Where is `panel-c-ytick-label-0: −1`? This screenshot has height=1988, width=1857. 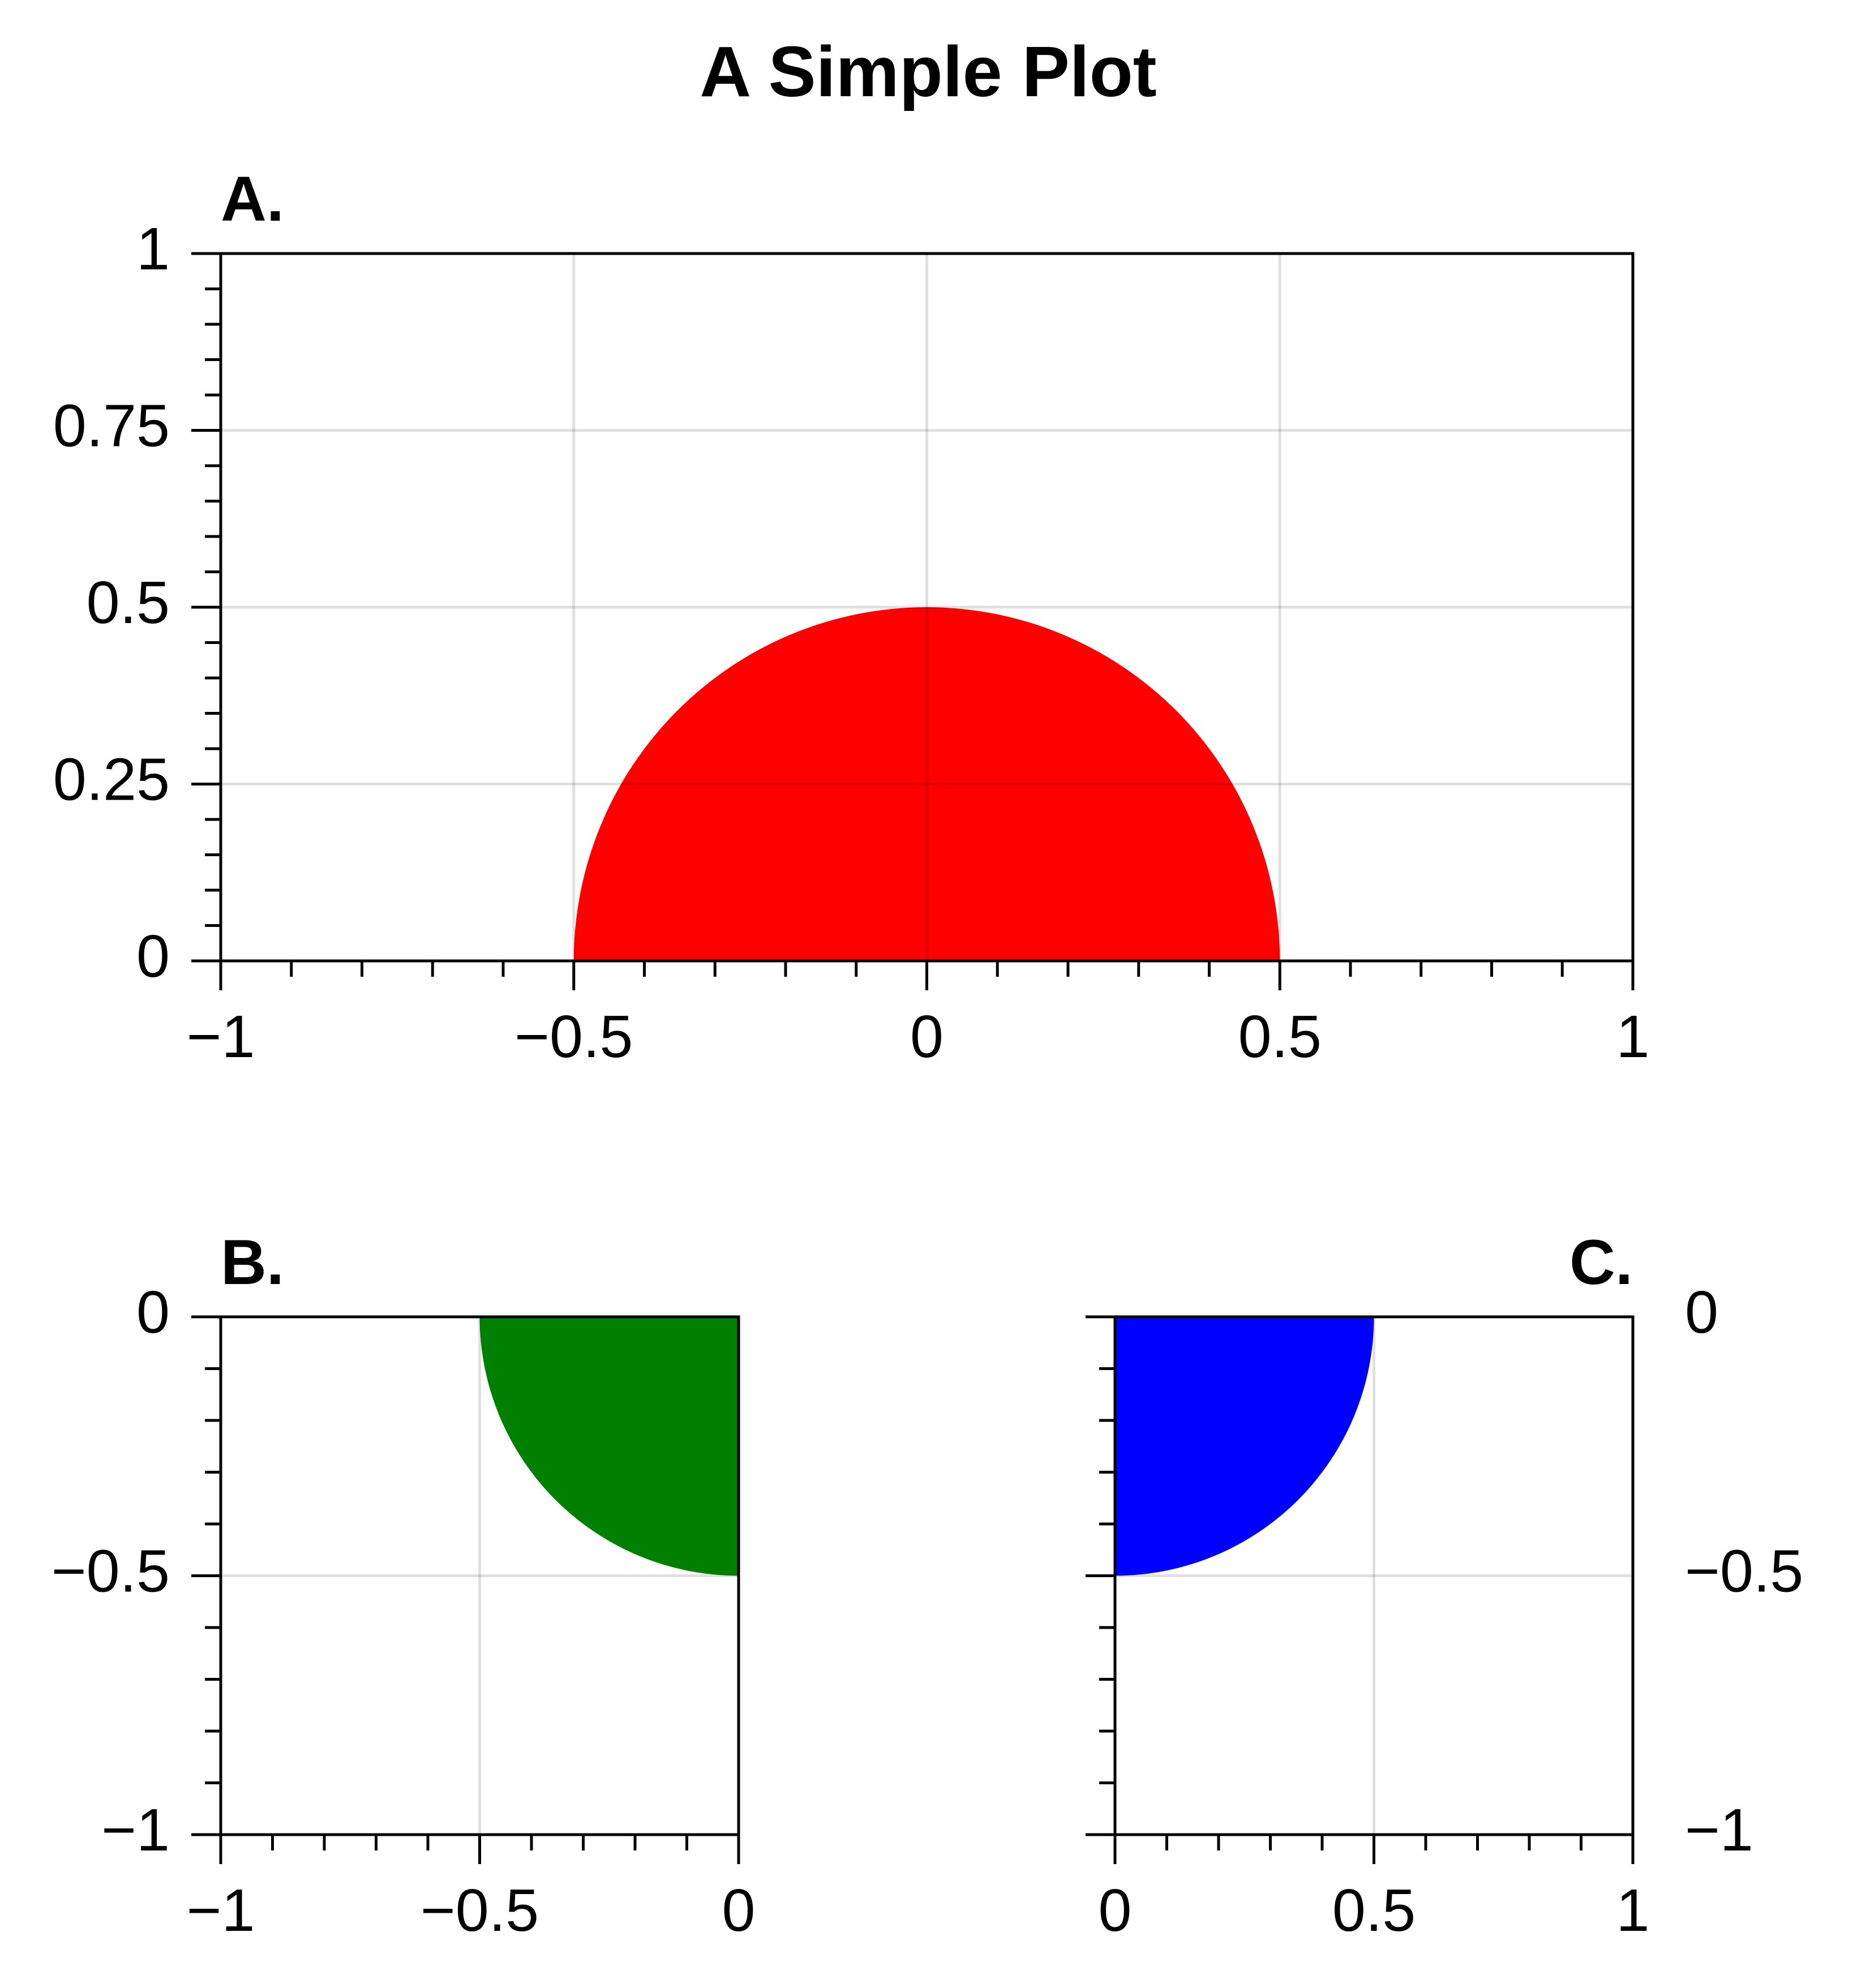 panel-c-ytick-label-0: −1 is located at coordinates (1719, 1830).